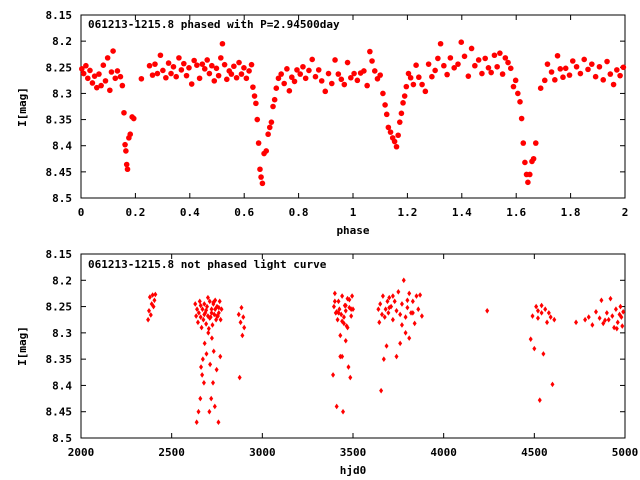  What do you see at coordinates (625, 212) in the screenshot?
I see `x-tick-label: 2` at bounding box center [625, 212].